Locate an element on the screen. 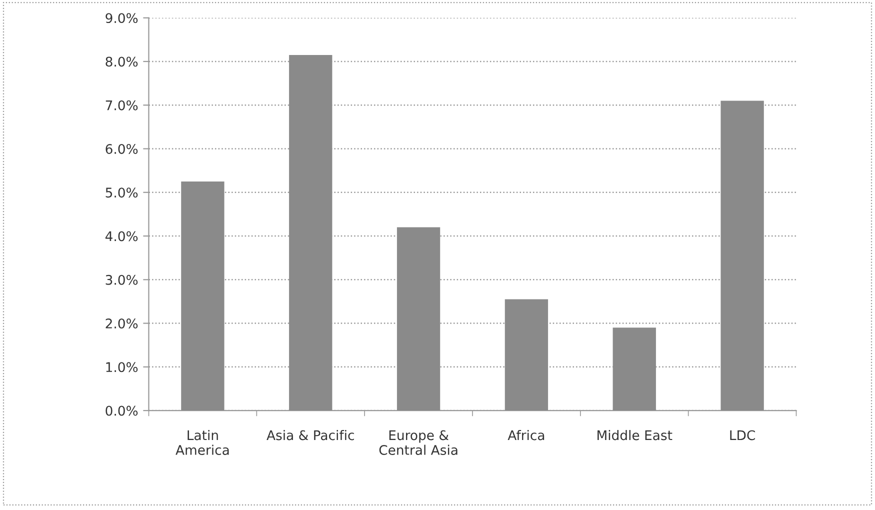 Image resolution: width=875 pixels, height=510 pixels. x-tick-label: Europe & Central Asia is located at coordinates (418, 442).